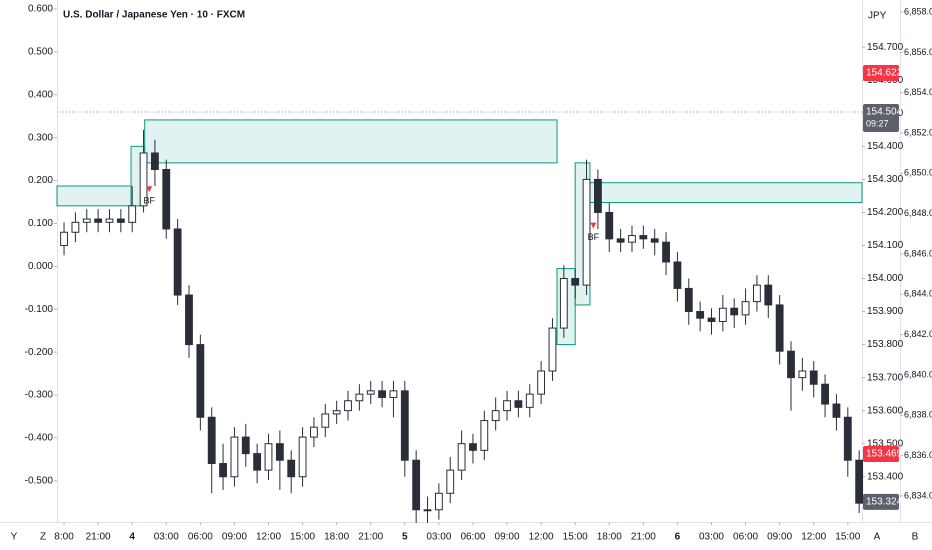  Describe the element at coordinates (64, 537) in the screenshot. I see `x-tick-label: 8:00` at that location.